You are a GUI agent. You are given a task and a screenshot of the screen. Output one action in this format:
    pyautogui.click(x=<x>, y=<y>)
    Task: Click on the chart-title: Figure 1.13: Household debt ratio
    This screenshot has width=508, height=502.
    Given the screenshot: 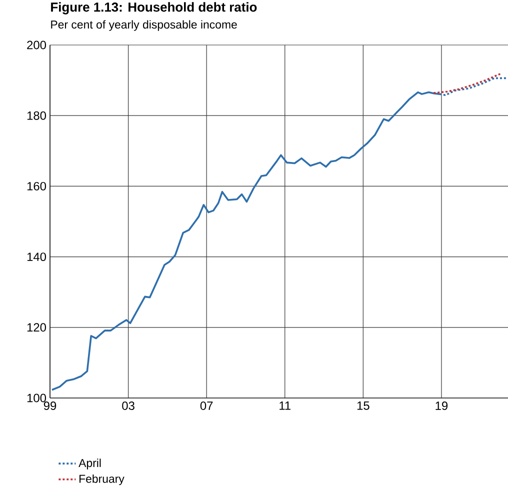 What is the action you would take?
    pyautogui.click(x=154, y=8)
    